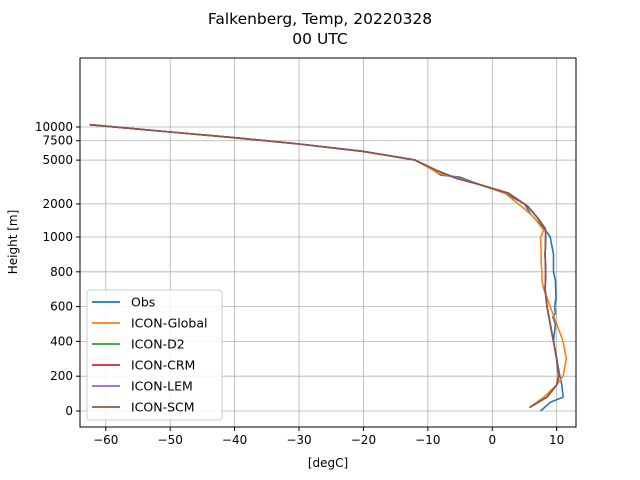  Describe the element at coordinates (163, 407) in the screenshot. I see `legend-label: ICON-SCM` at that location.